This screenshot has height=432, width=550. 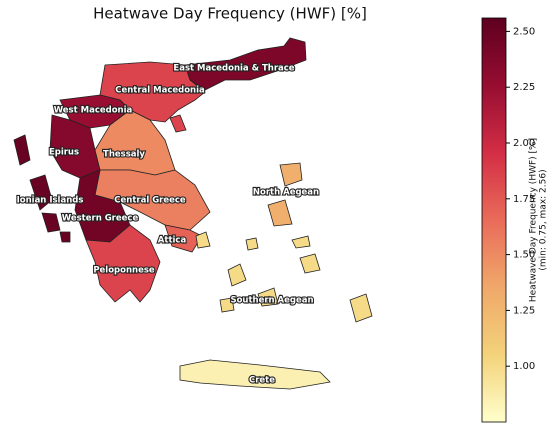 What do you see at coordinates (93, 111) in the screenshot?
I see `region-label: West Macedonia` at bounding box center [93, 111].